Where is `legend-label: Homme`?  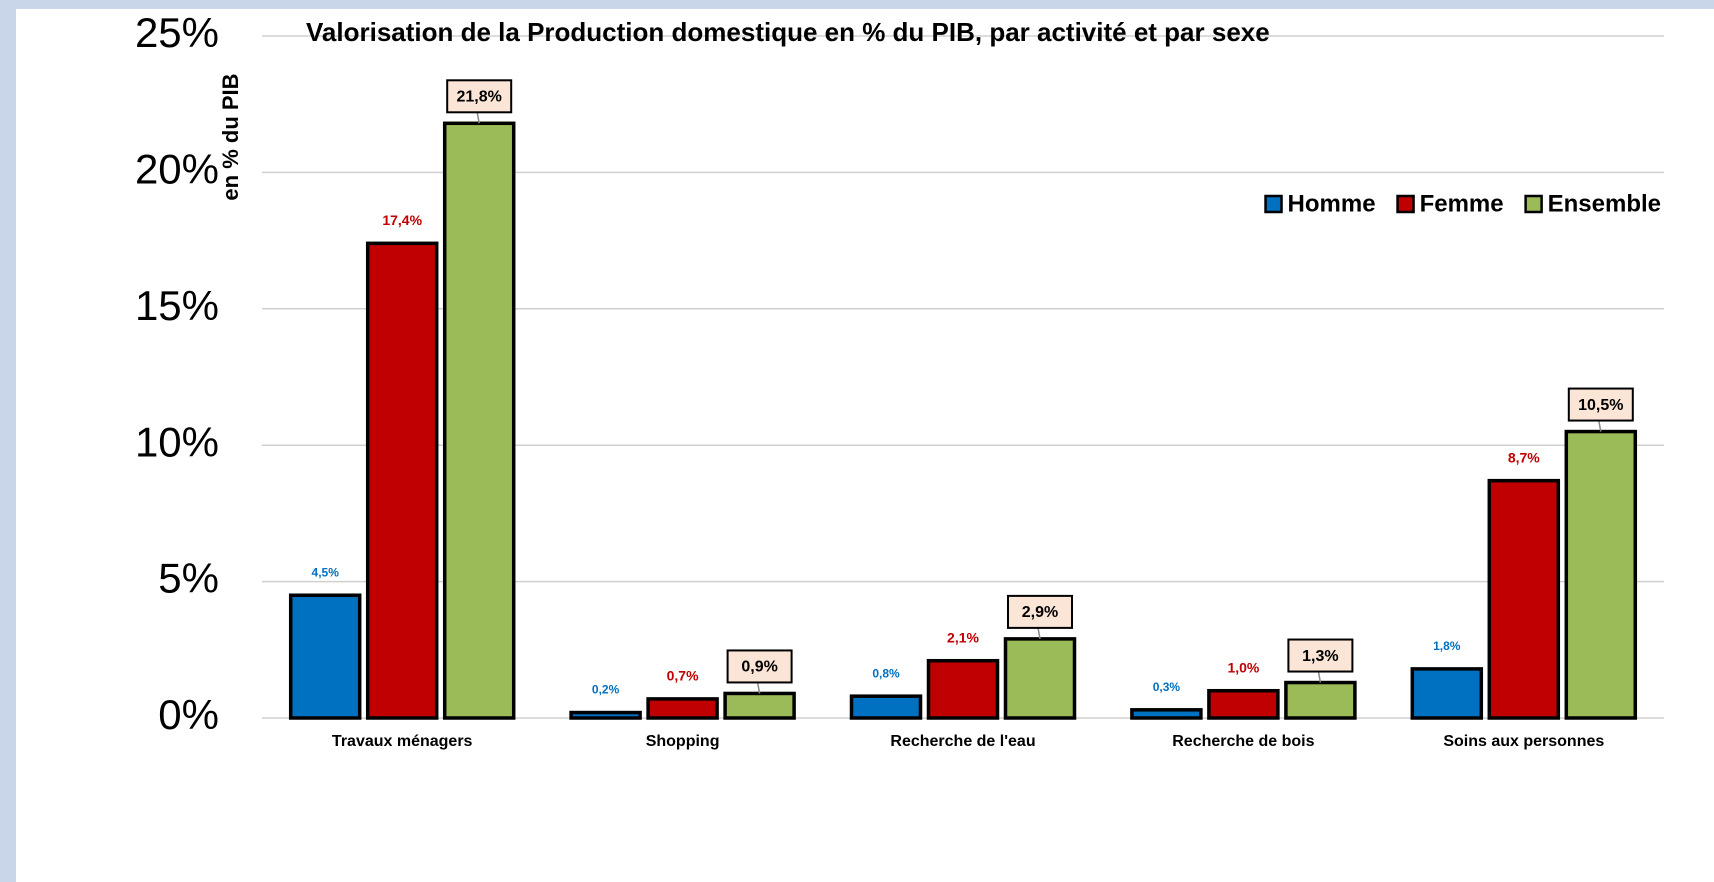
legend-label: Homme is located at coordinates (1332, 203).